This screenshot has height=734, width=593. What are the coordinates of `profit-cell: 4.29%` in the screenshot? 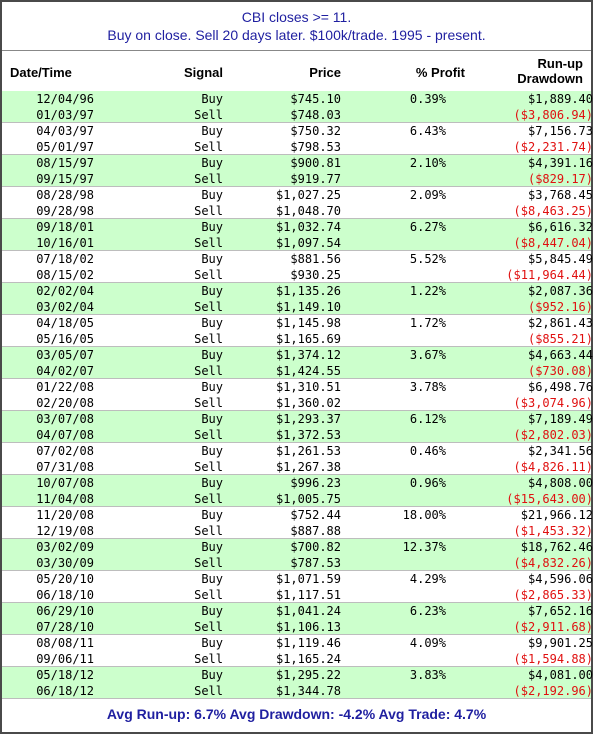 It's located at (427, 579).